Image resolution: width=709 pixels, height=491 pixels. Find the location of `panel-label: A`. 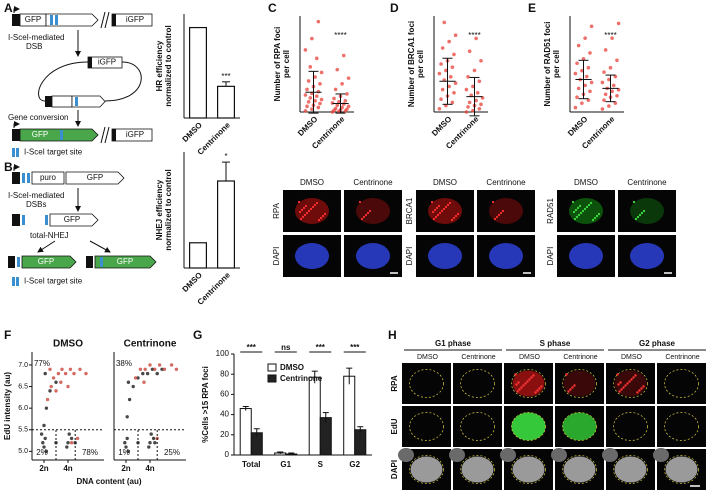

panel-label: A is located at coordinates (8, 8).